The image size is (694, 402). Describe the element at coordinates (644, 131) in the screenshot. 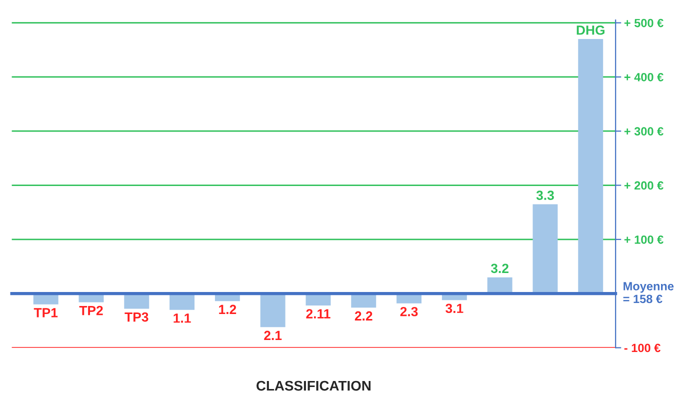

I see `y-tick-label: + 300 €` at that location.